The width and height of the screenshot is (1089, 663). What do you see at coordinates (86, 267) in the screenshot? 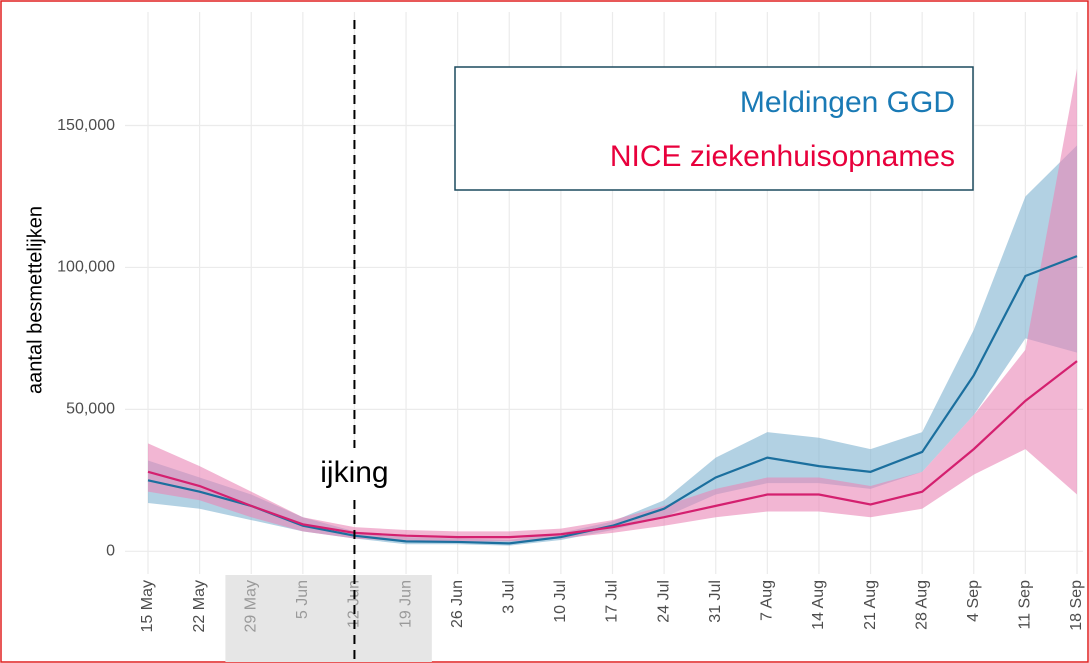
I see `y-tick-label: 100,000` at bounding box center [86, 267].